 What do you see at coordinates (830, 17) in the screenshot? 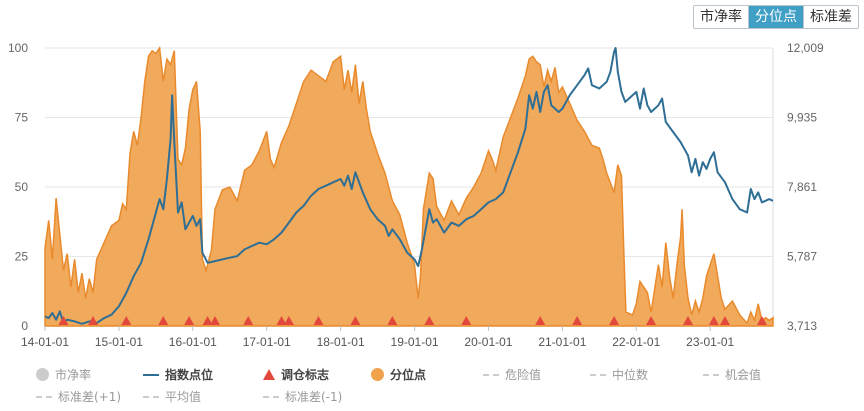
I see `tab-stddev: 标准差` at bounding box center [830, 17].